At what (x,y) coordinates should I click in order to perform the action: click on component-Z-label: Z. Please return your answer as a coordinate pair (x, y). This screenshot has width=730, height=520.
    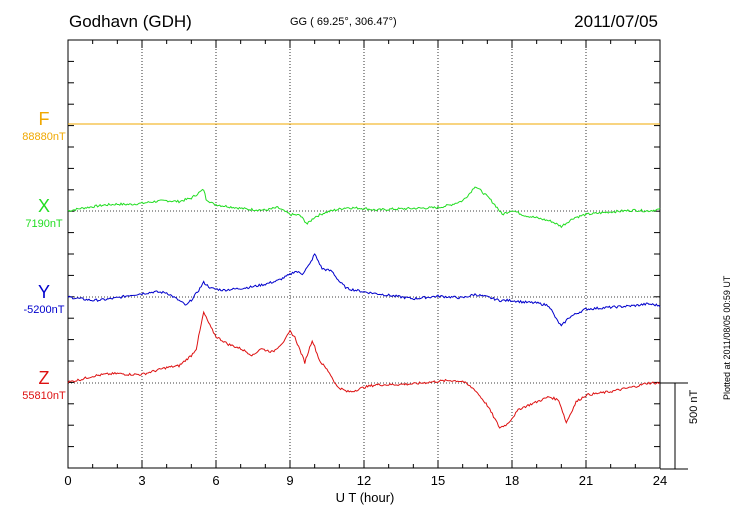
    Looking at the image, I should click on (44, 378).